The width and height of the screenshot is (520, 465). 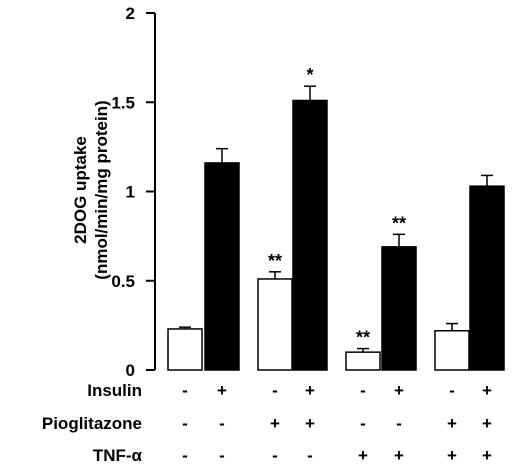 What do you see at coordinates (114, 390) in the screenshot?
I see `condition-label: Insulin` at bounding box center [114, 390].